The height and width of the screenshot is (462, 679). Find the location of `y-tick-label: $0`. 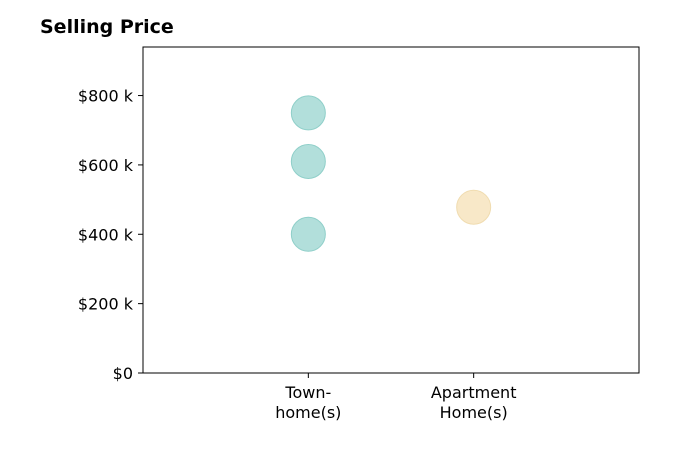

y-tick-label: $0 is located at coordinates (123, 373).